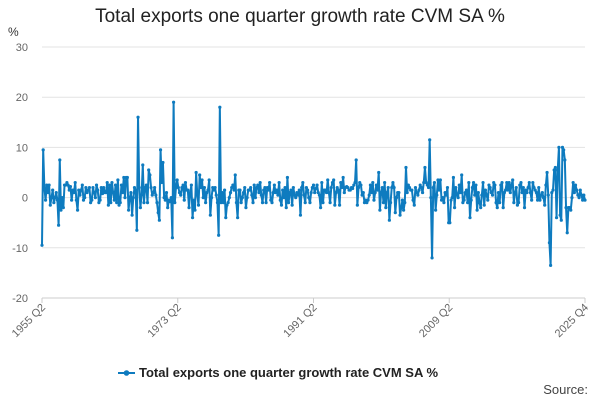  What do you see at coordinates (22, 148) in the screenshot?
I see `y-tick-label: 10` at bounding box center [22, 148].